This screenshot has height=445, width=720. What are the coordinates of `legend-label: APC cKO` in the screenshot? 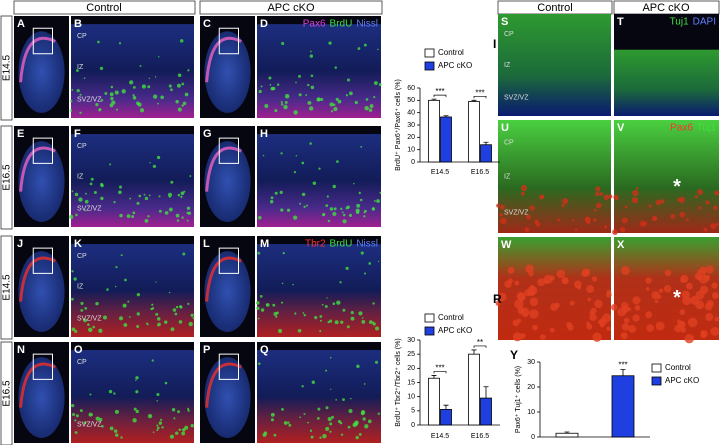 It's located at (682, 380).